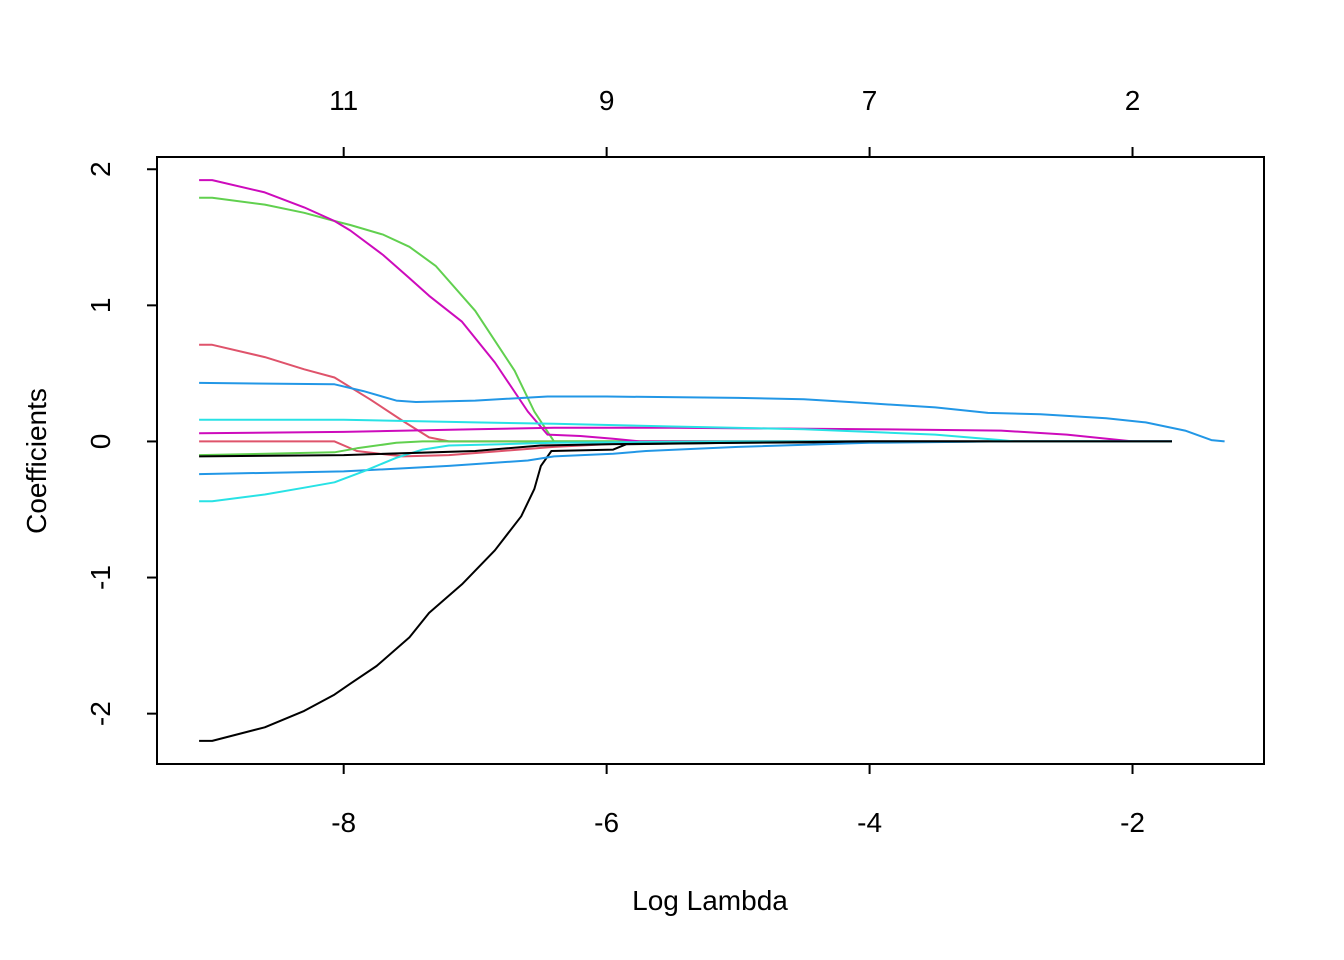 This screenshot has width=1344, height=960. I want to click on x-tick-label: -4, so click(869, 822).